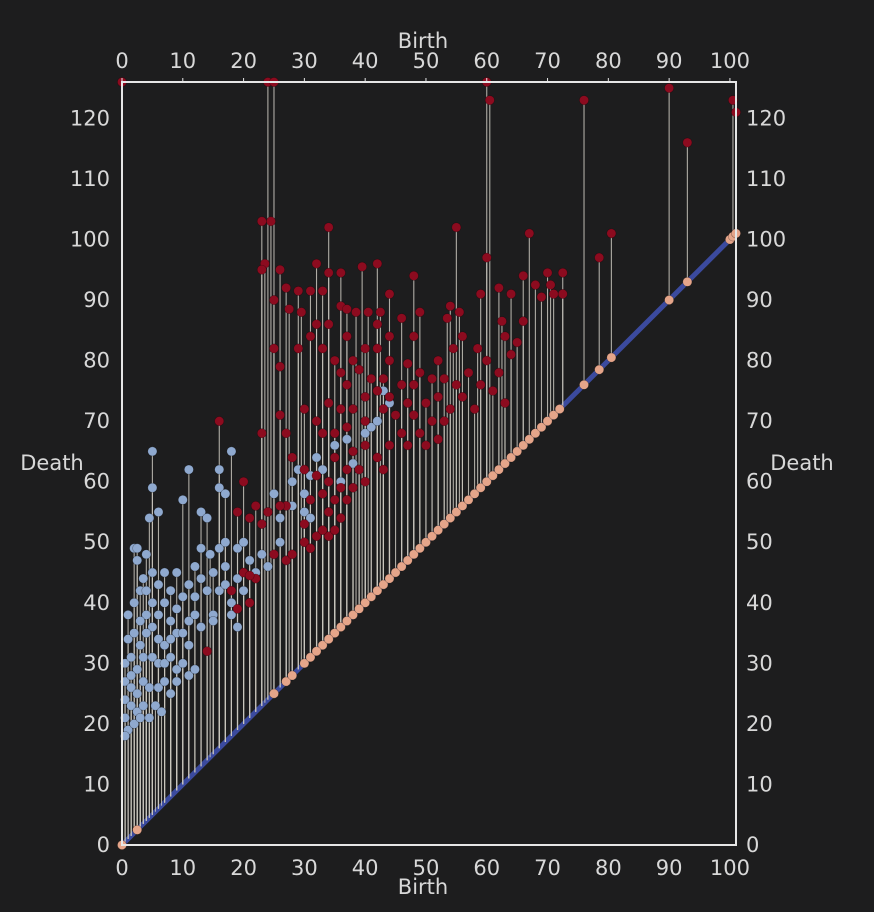 The height and width of the screenshot is (912, 874). I want to click on y-tick-label-left: 120, so click(90, 118).